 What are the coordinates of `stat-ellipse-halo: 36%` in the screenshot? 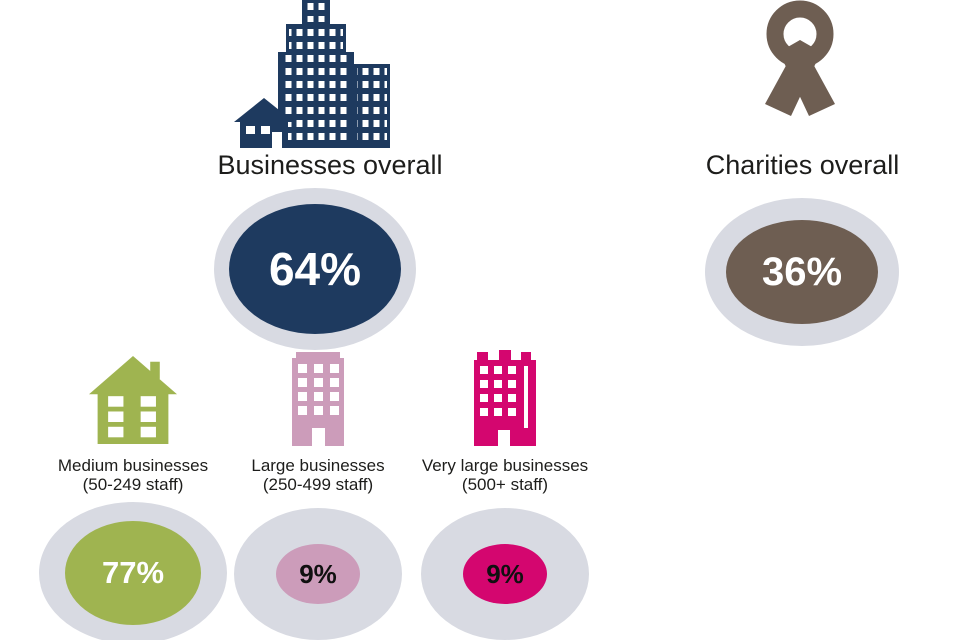 It's located at (802, 272).